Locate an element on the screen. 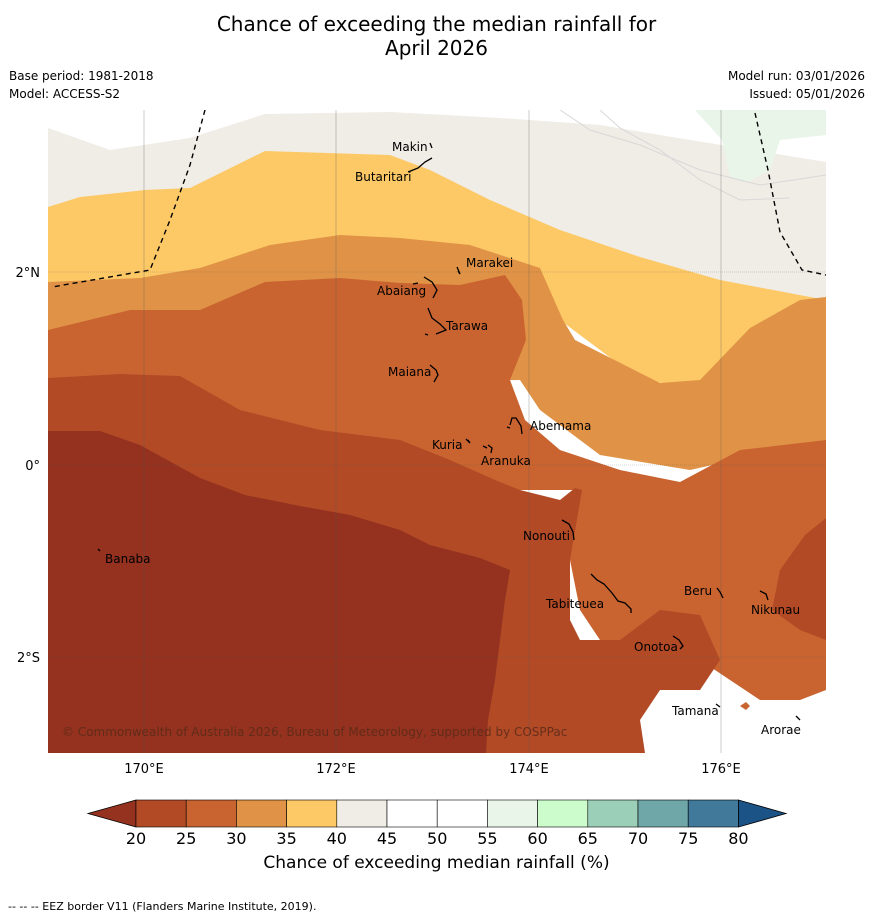 Image resolution: width=873 pixels, height=919 pixels. place-label: Makin is located at coordinates (410, 147).